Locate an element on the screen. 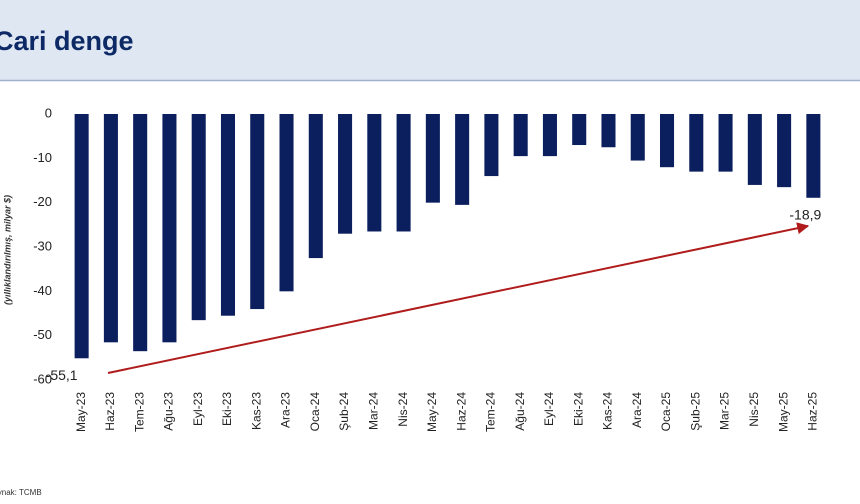 This screenshot has width=860, height=504. x-tick-label: Nis-24 is located at coordinates (403, 409).